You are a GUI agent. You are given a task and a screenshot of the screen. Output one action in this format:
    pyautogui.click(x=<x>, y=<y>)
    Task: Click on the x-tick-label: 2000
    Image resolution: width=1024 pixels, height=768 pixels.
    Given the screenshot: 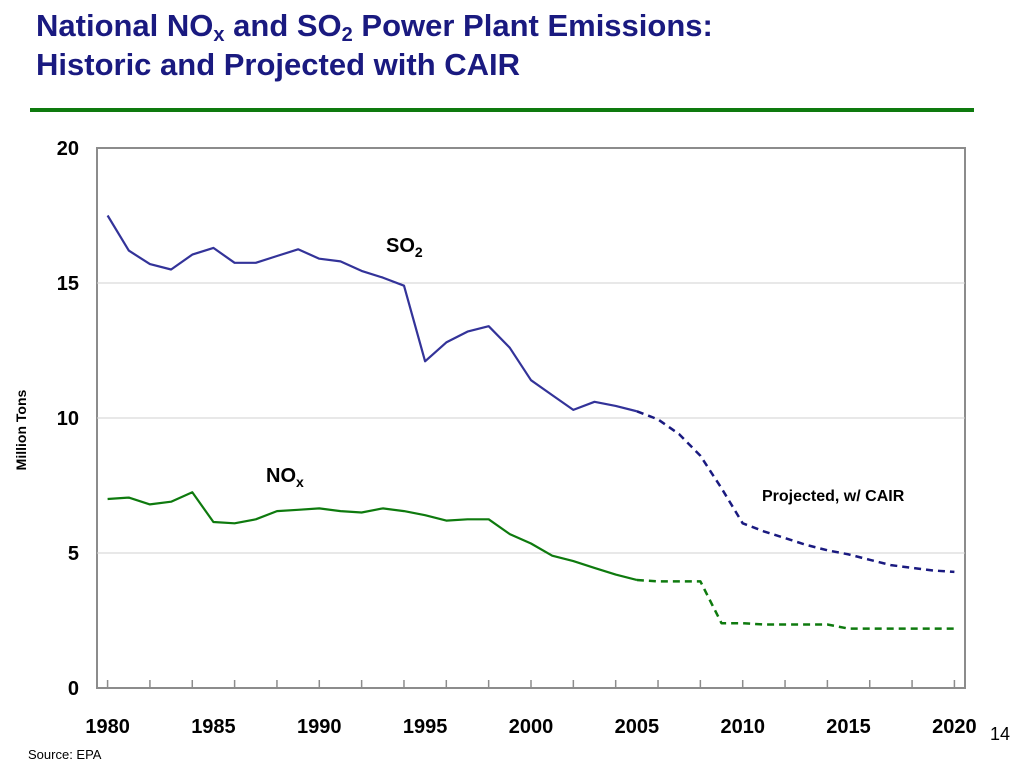 What is the action you would take?
    pyautogui.click(x=531, y=727)
    